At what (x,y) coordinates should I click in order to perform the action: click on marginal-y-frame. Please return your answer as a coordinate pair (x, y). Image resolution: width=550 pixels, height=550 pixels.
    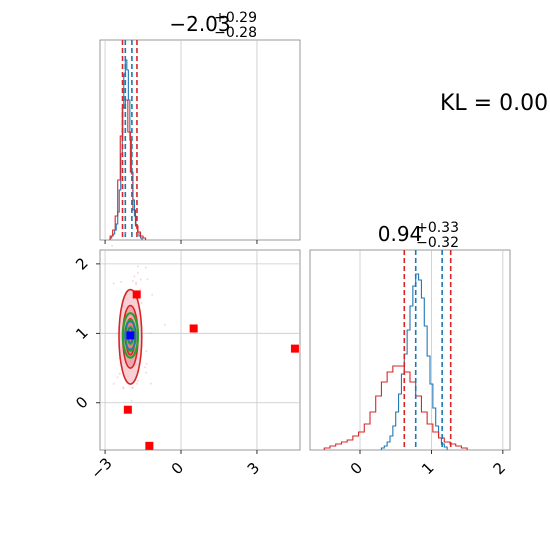
    Looking at the image, I should click on (410, 350).